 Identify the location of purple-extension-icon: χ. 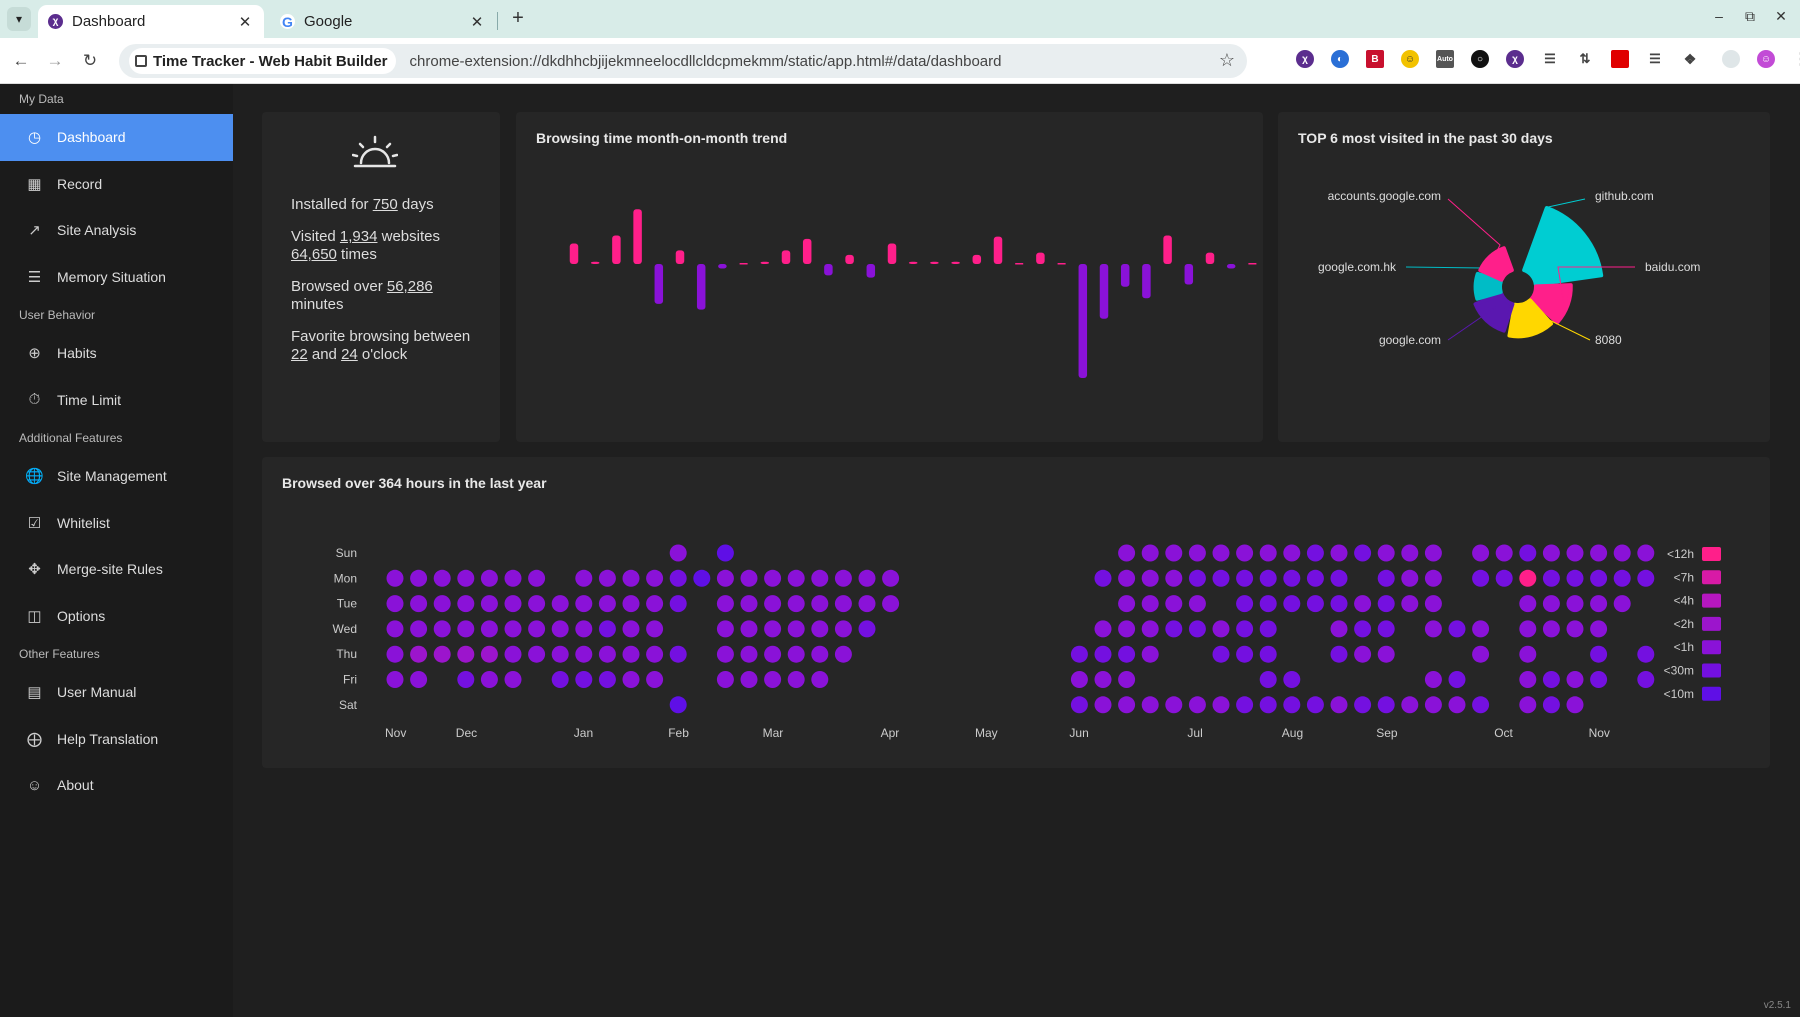
(1515, 59).